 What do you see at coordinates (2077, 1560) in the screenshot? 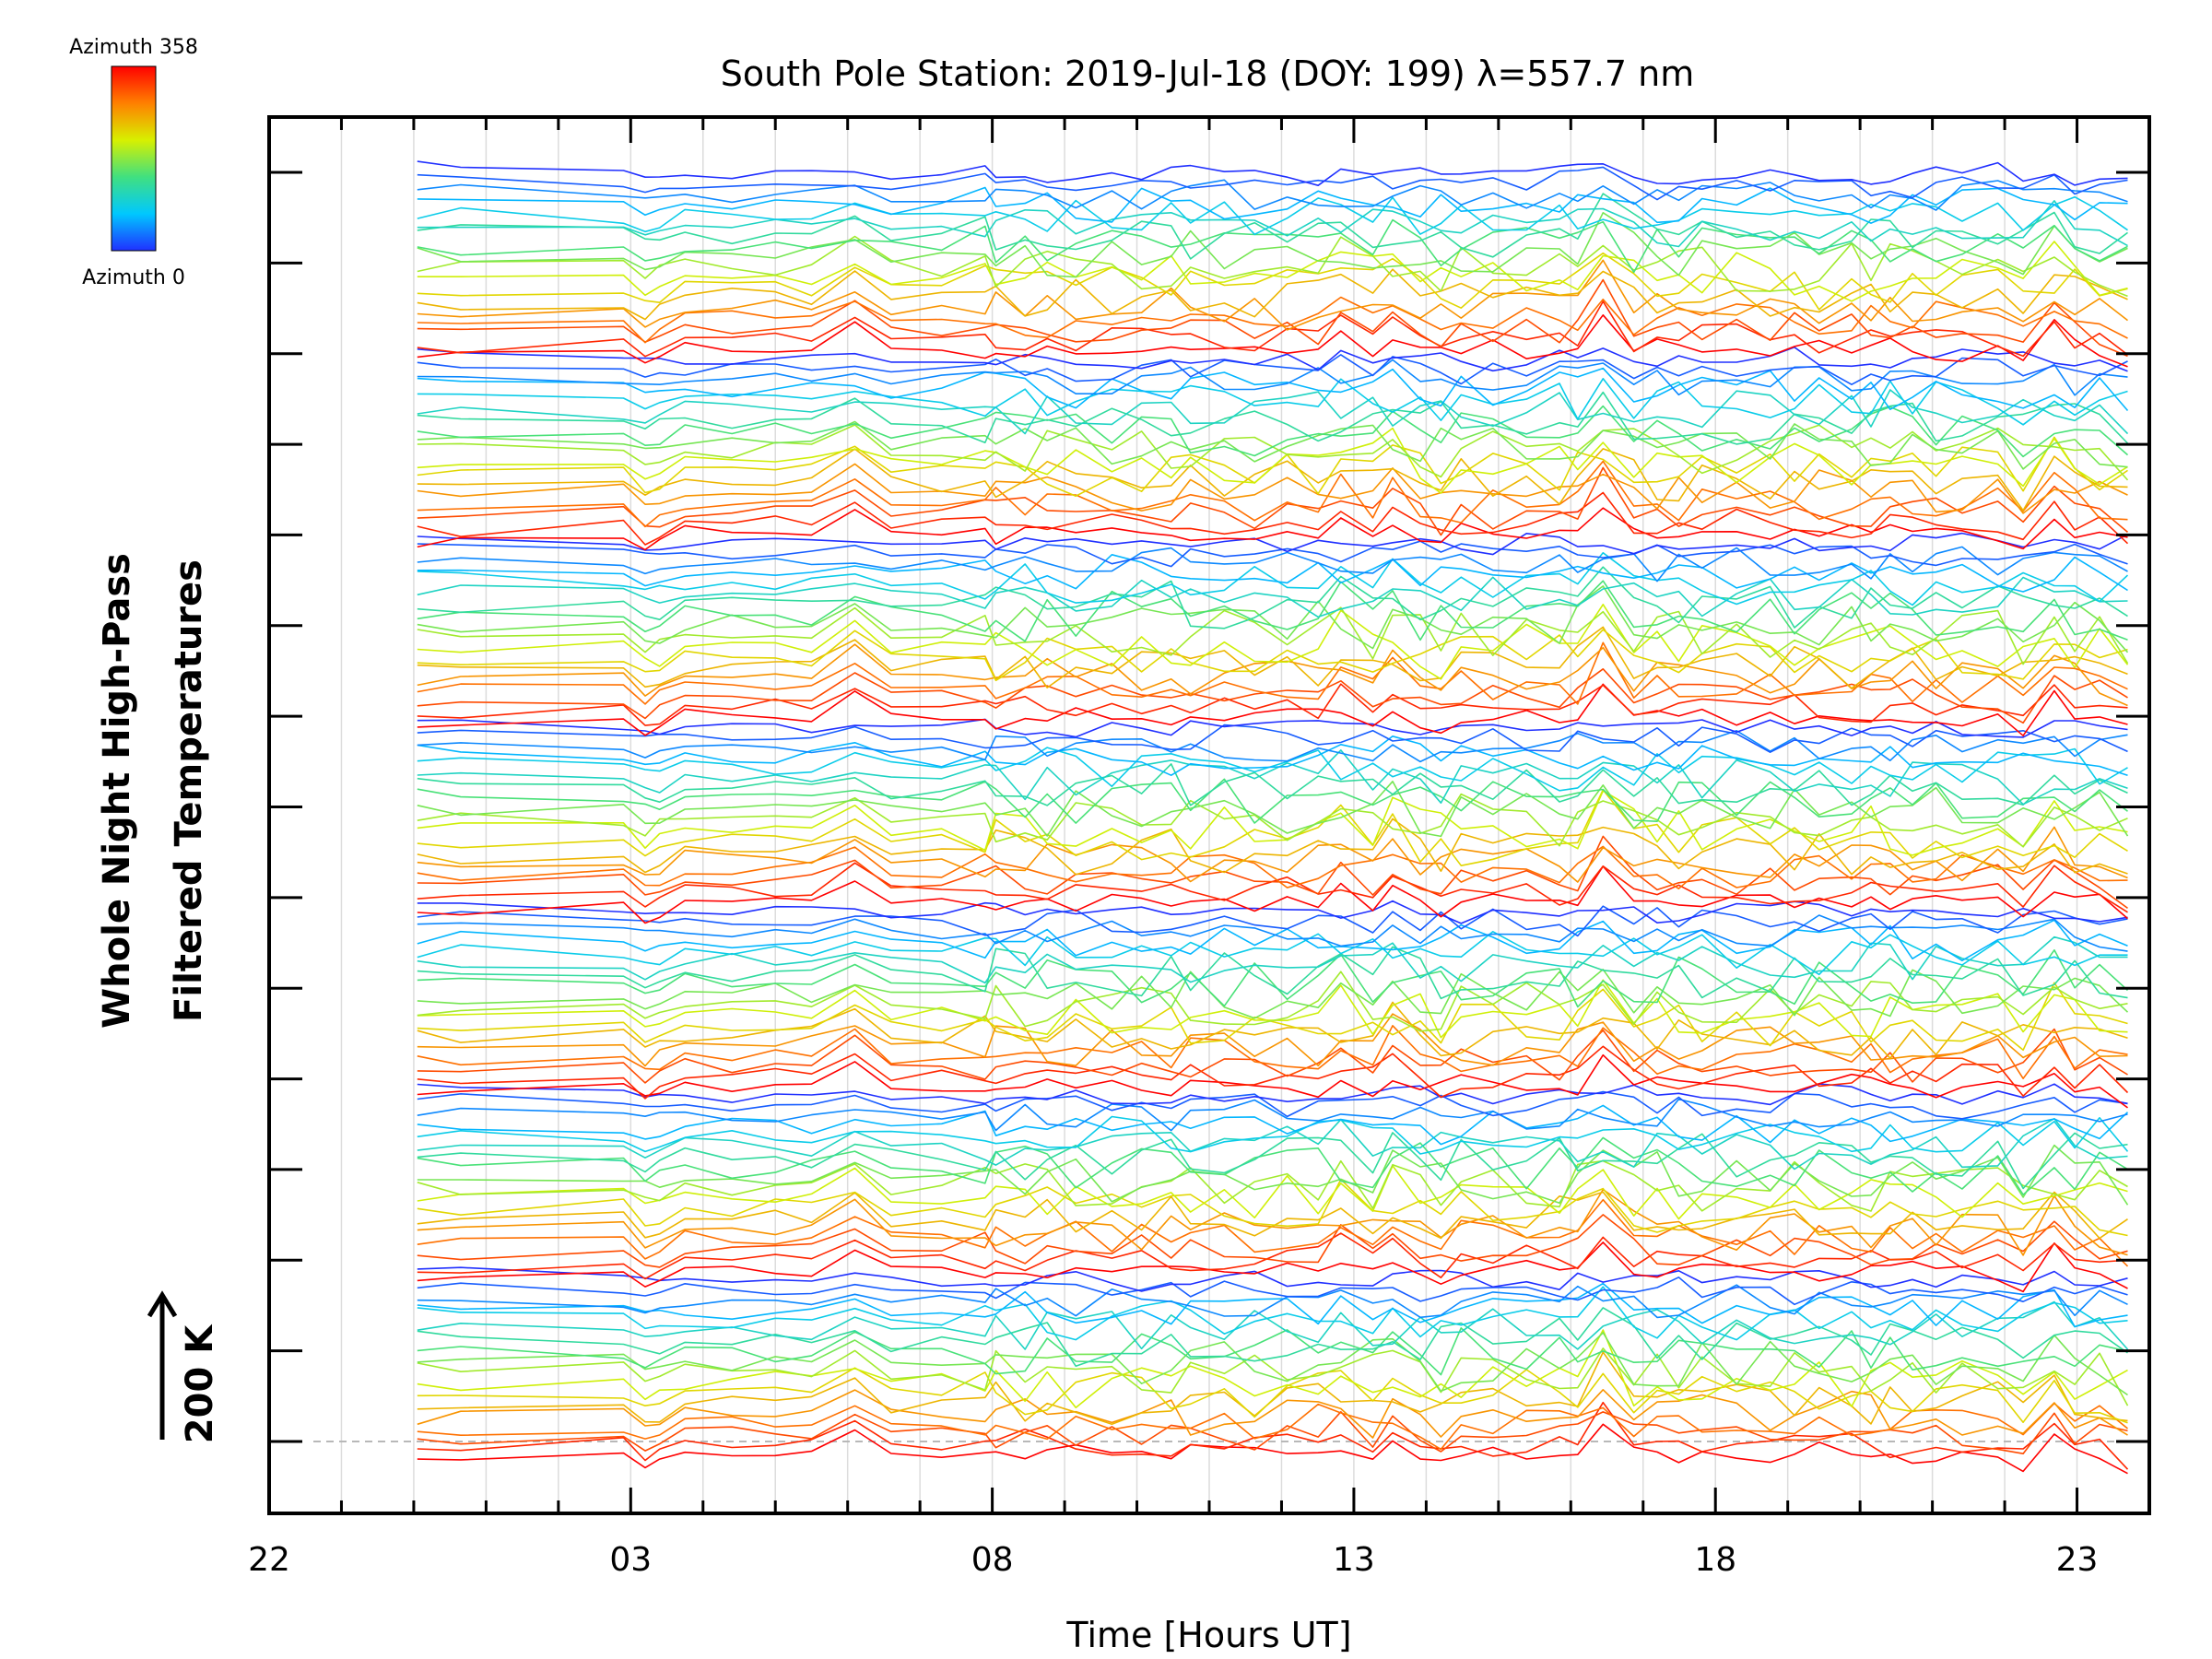
I see `x-tick-label: 23` at bounding box center [2077, 1560].